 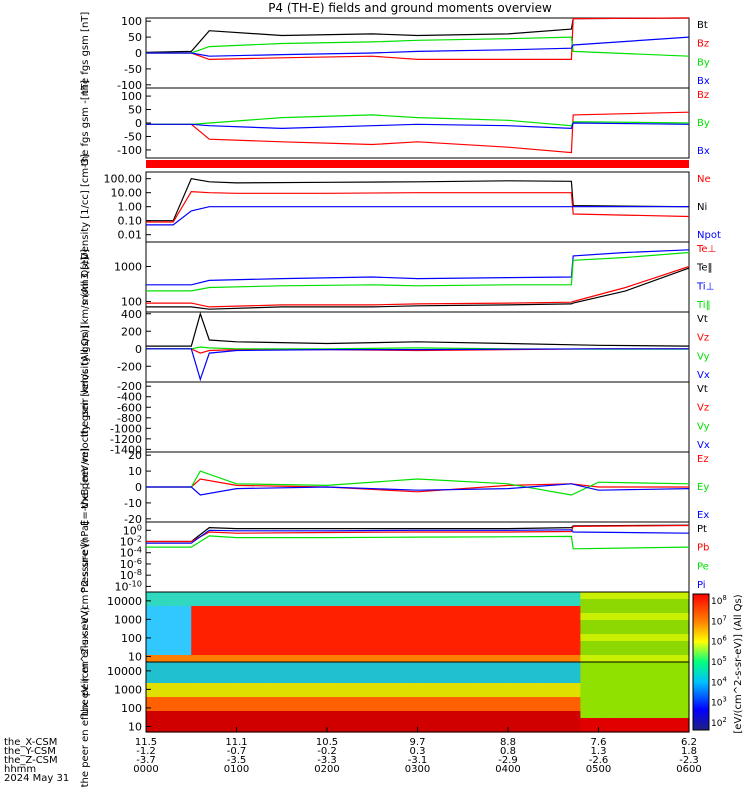 I want to click on legend-entry: Vy, so click(x=703, y=356).